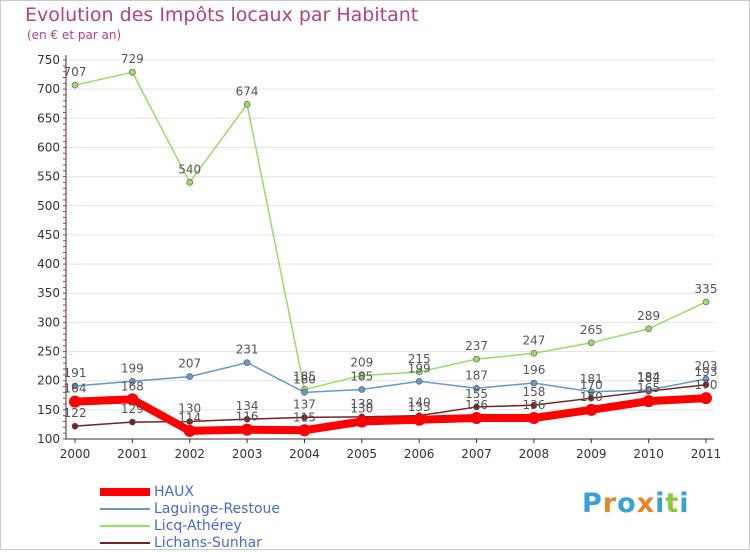 This screenshot has height=552, width=750. I want to click on data-label-licq-ath-rey: 289, so click(648, 316).